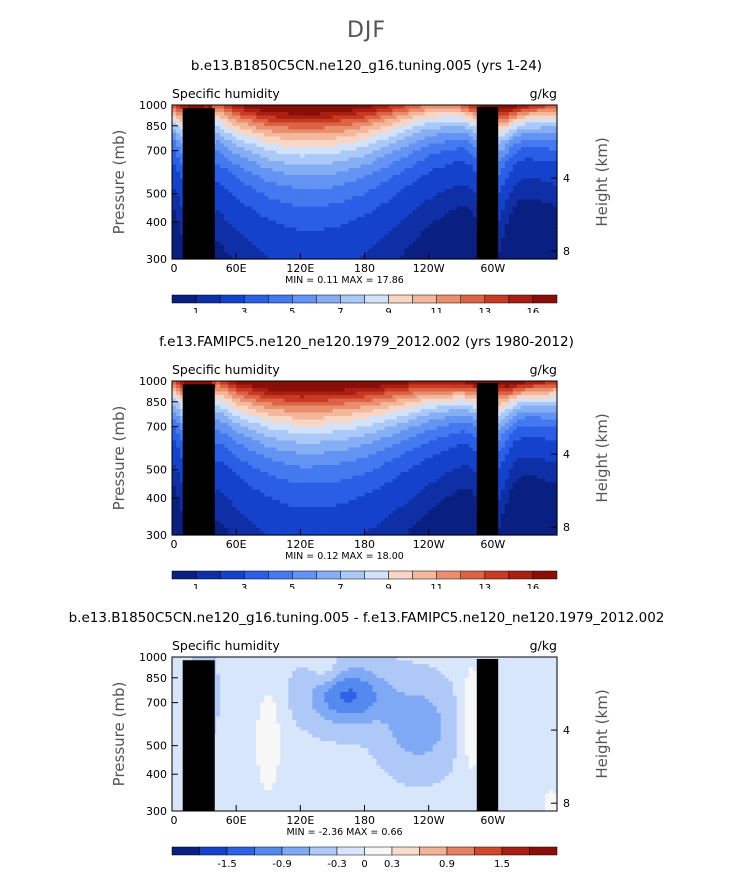  I want to click on plot-area, so click(365, 182).